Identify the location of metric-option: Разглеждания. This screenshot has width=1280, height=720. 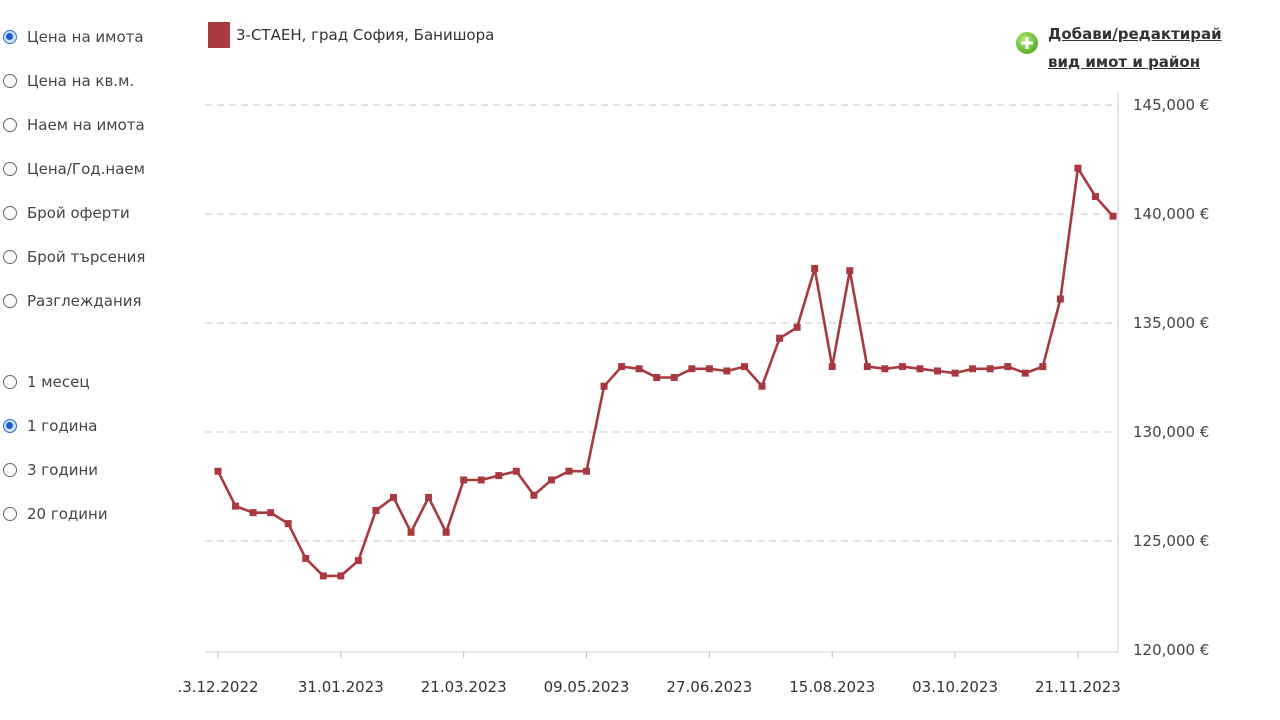
(71, 301).